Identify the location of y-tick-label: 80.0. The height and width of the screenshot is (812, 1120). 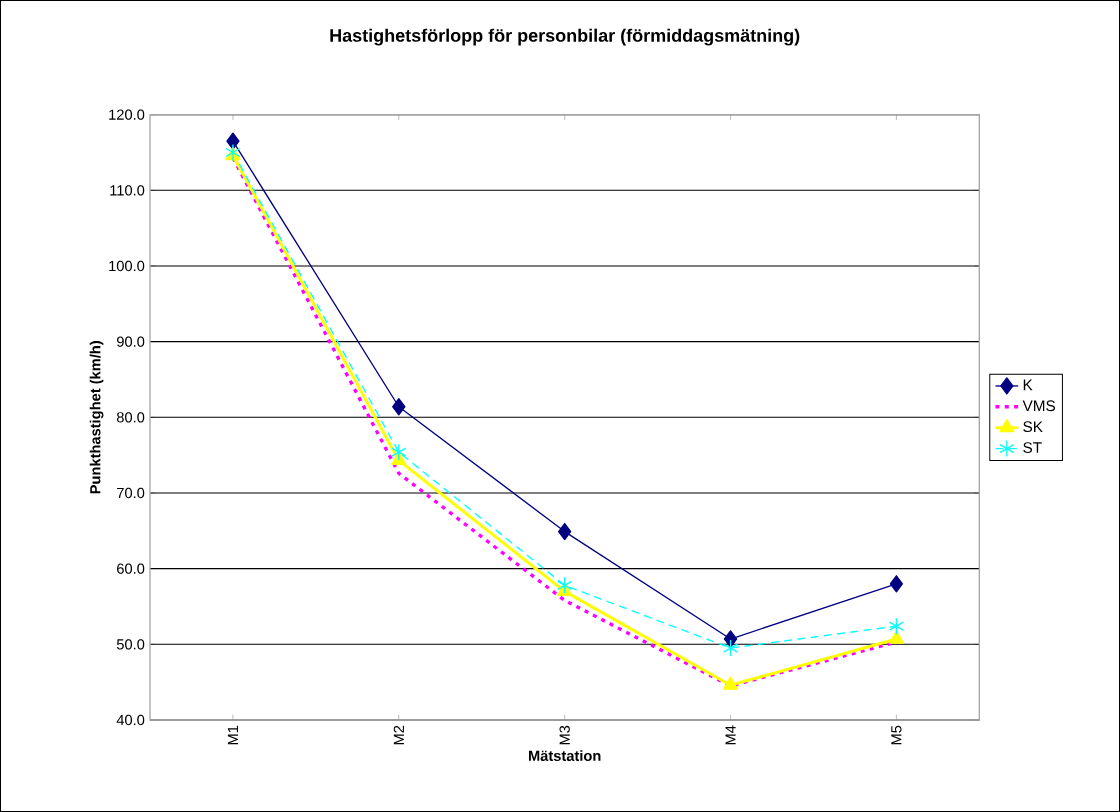
(130, 417).